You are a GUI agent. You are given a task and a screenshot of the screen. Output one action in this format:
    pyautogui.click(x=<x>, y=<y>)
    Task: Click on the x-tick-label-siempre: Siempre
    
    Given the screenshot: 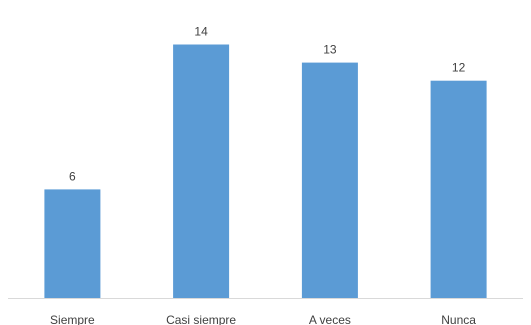 What is the action you would take?
    pyautogui.click(x=72, y=319)
    